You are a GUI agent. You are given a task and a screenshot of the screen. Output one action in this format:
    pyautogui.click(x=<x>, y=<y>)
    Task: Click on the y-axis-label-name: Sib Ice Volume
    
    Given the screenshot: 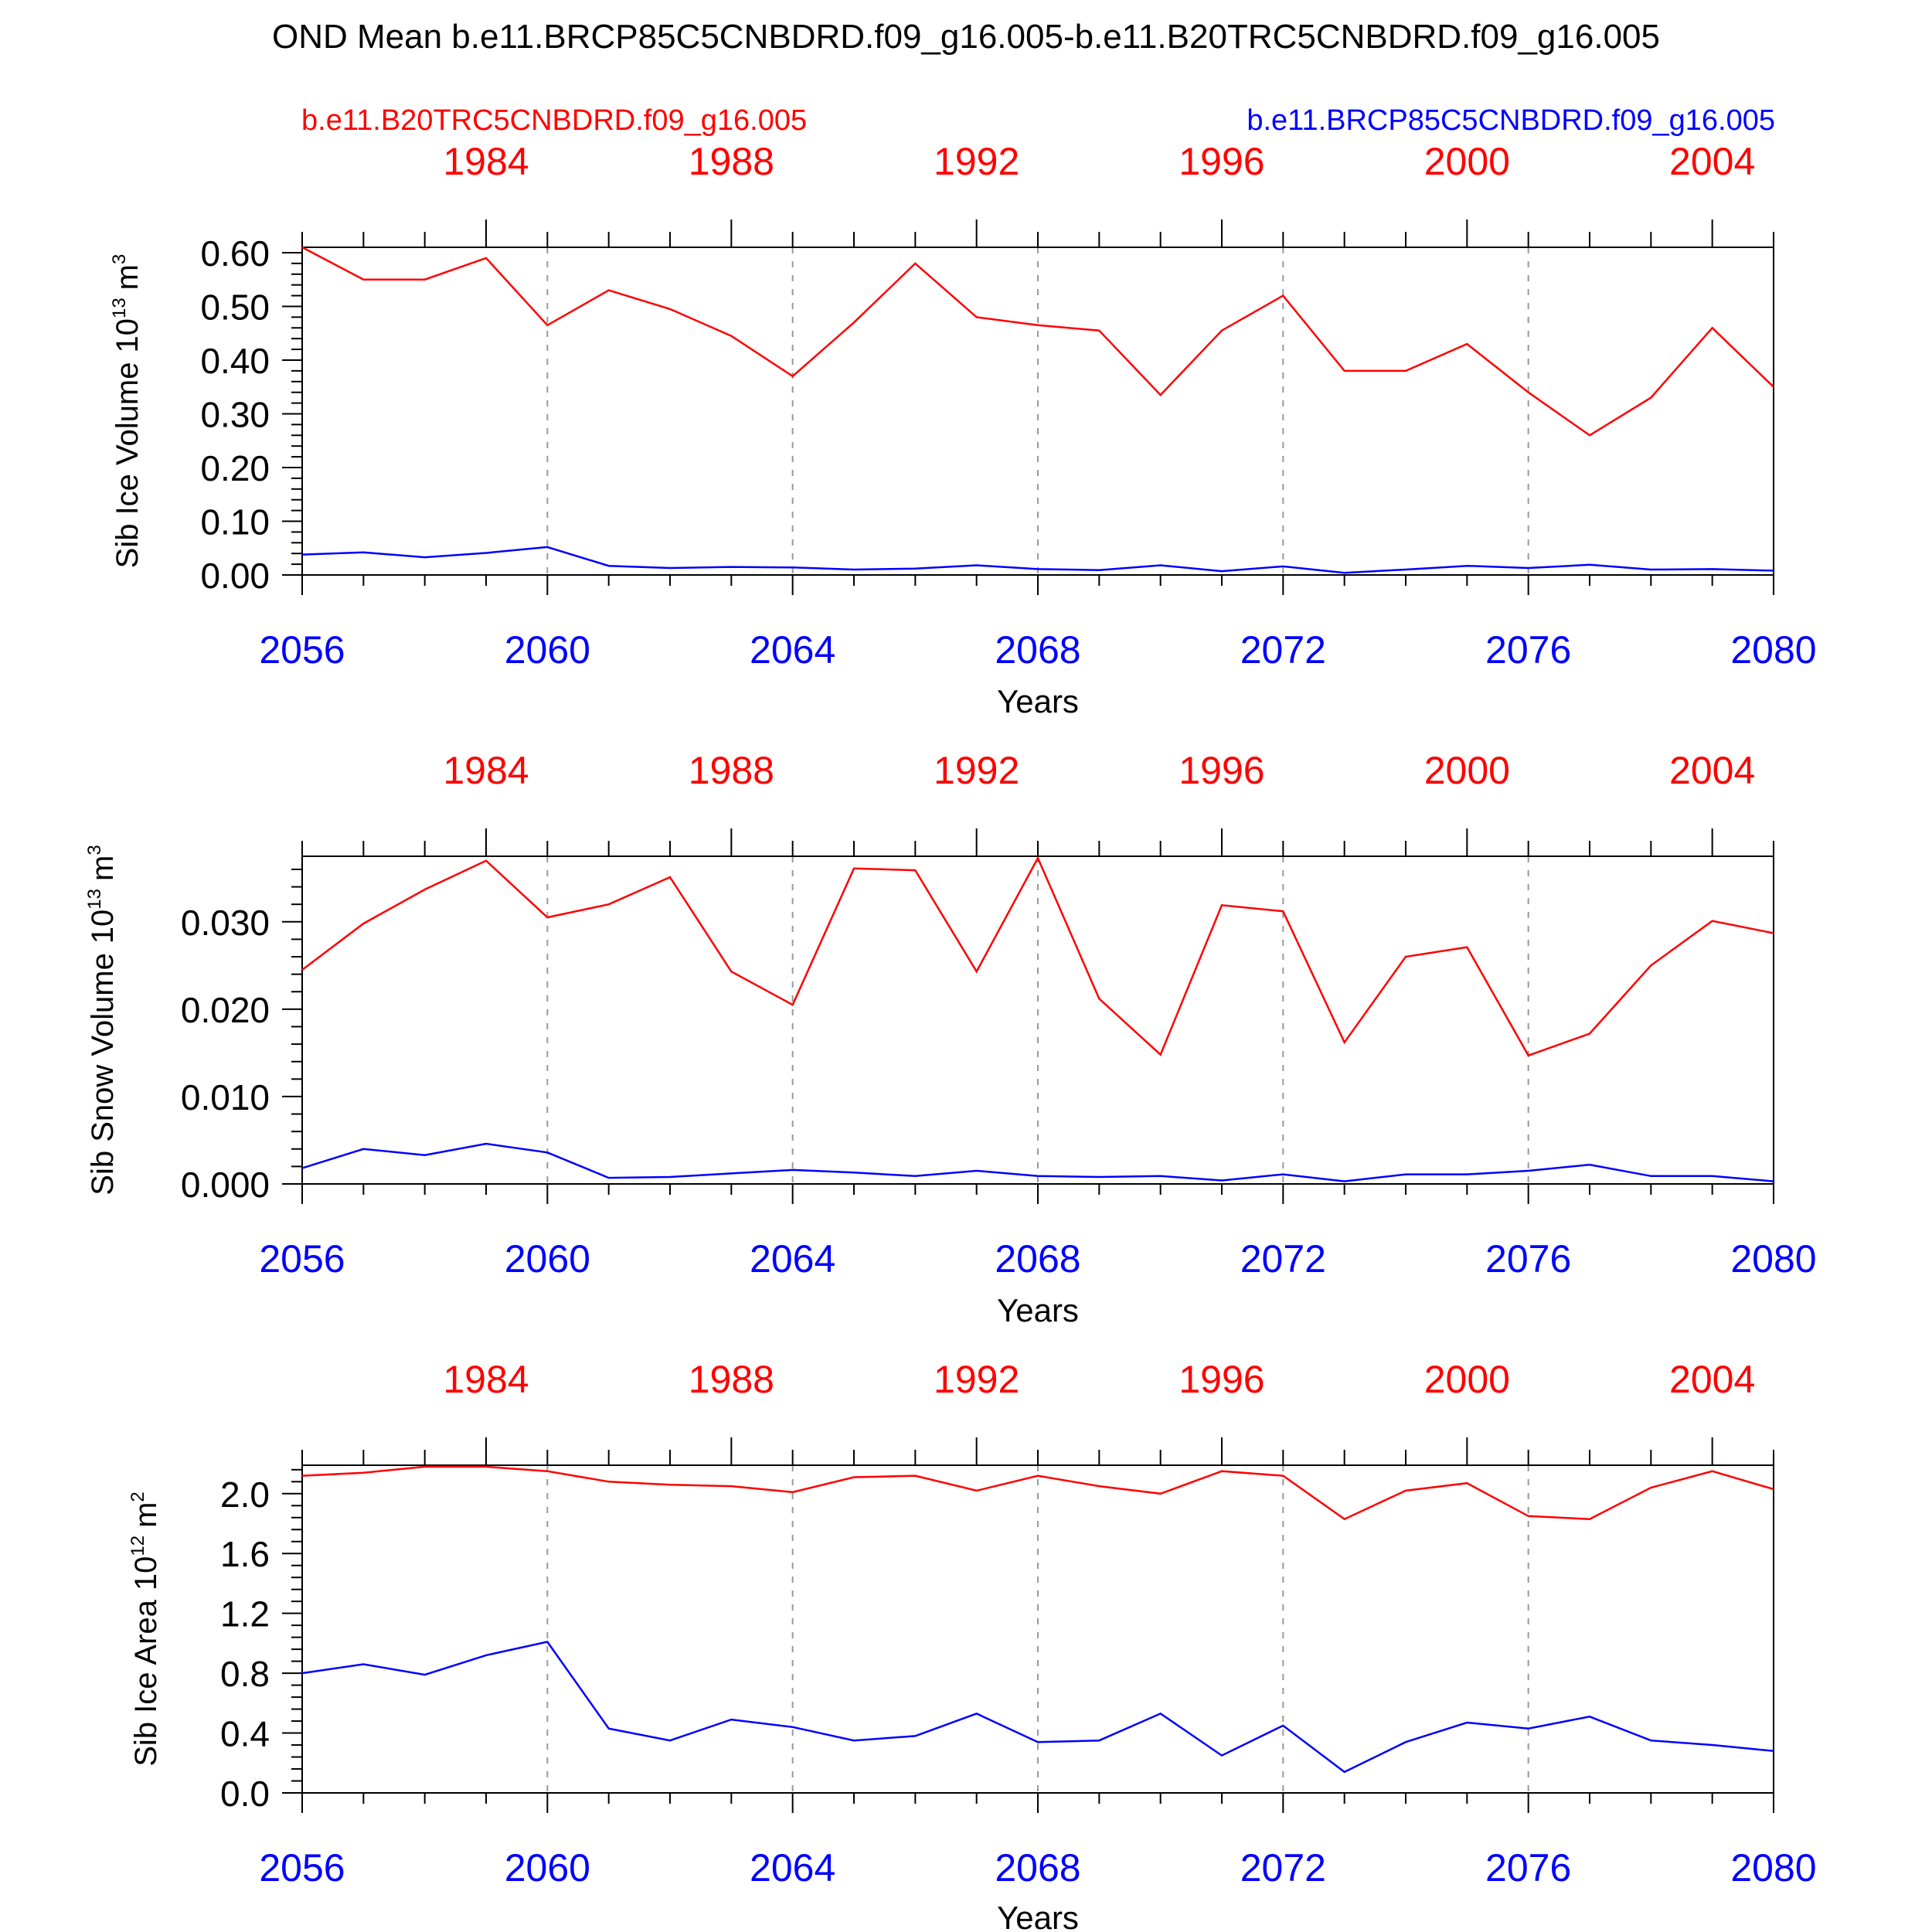 What is the action you would take?
    pyautogui.click(x=128, y=466)
    